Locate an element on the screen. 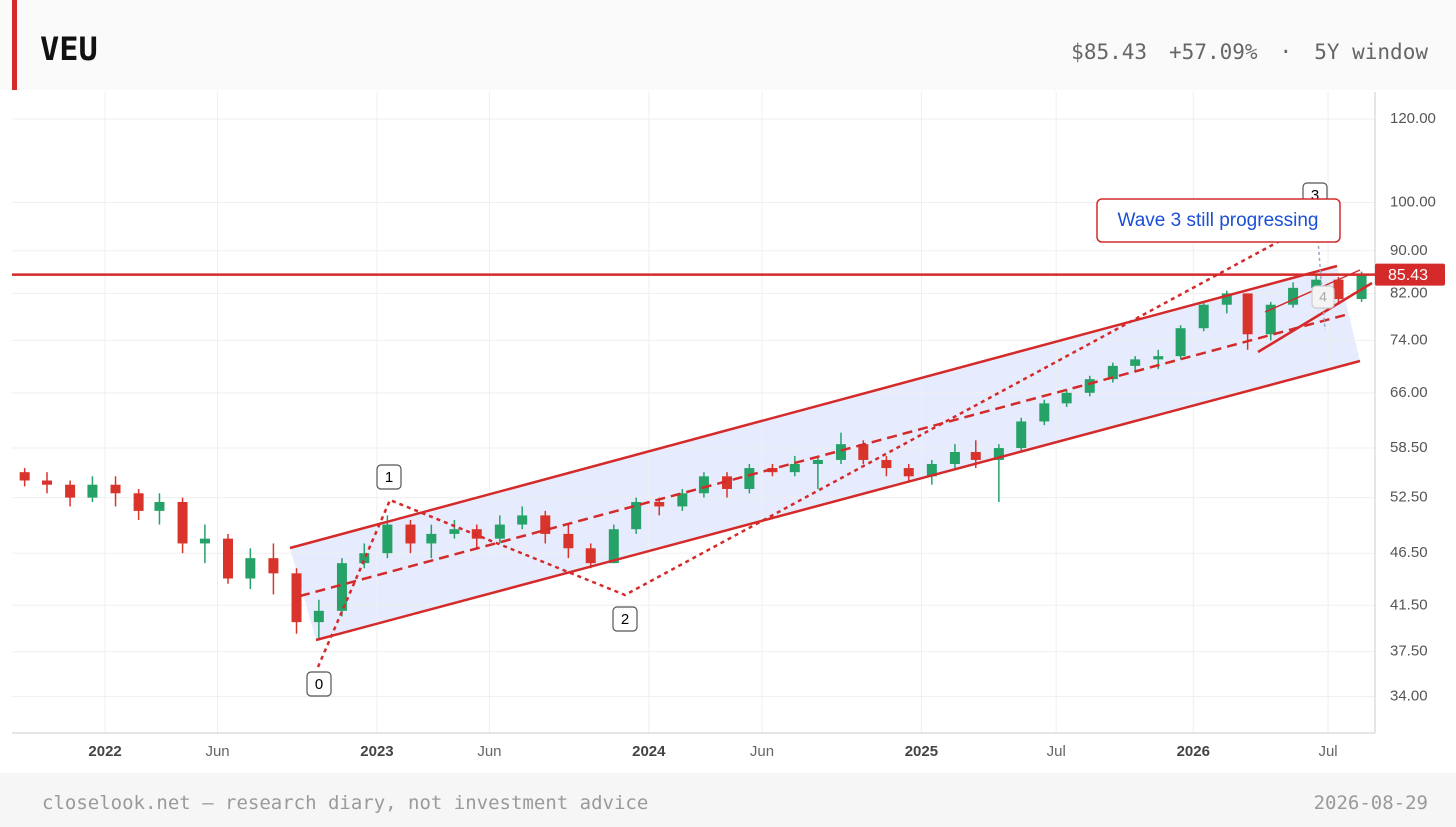  x-tick-label: 2026 is located at coordinates (1193, 751).